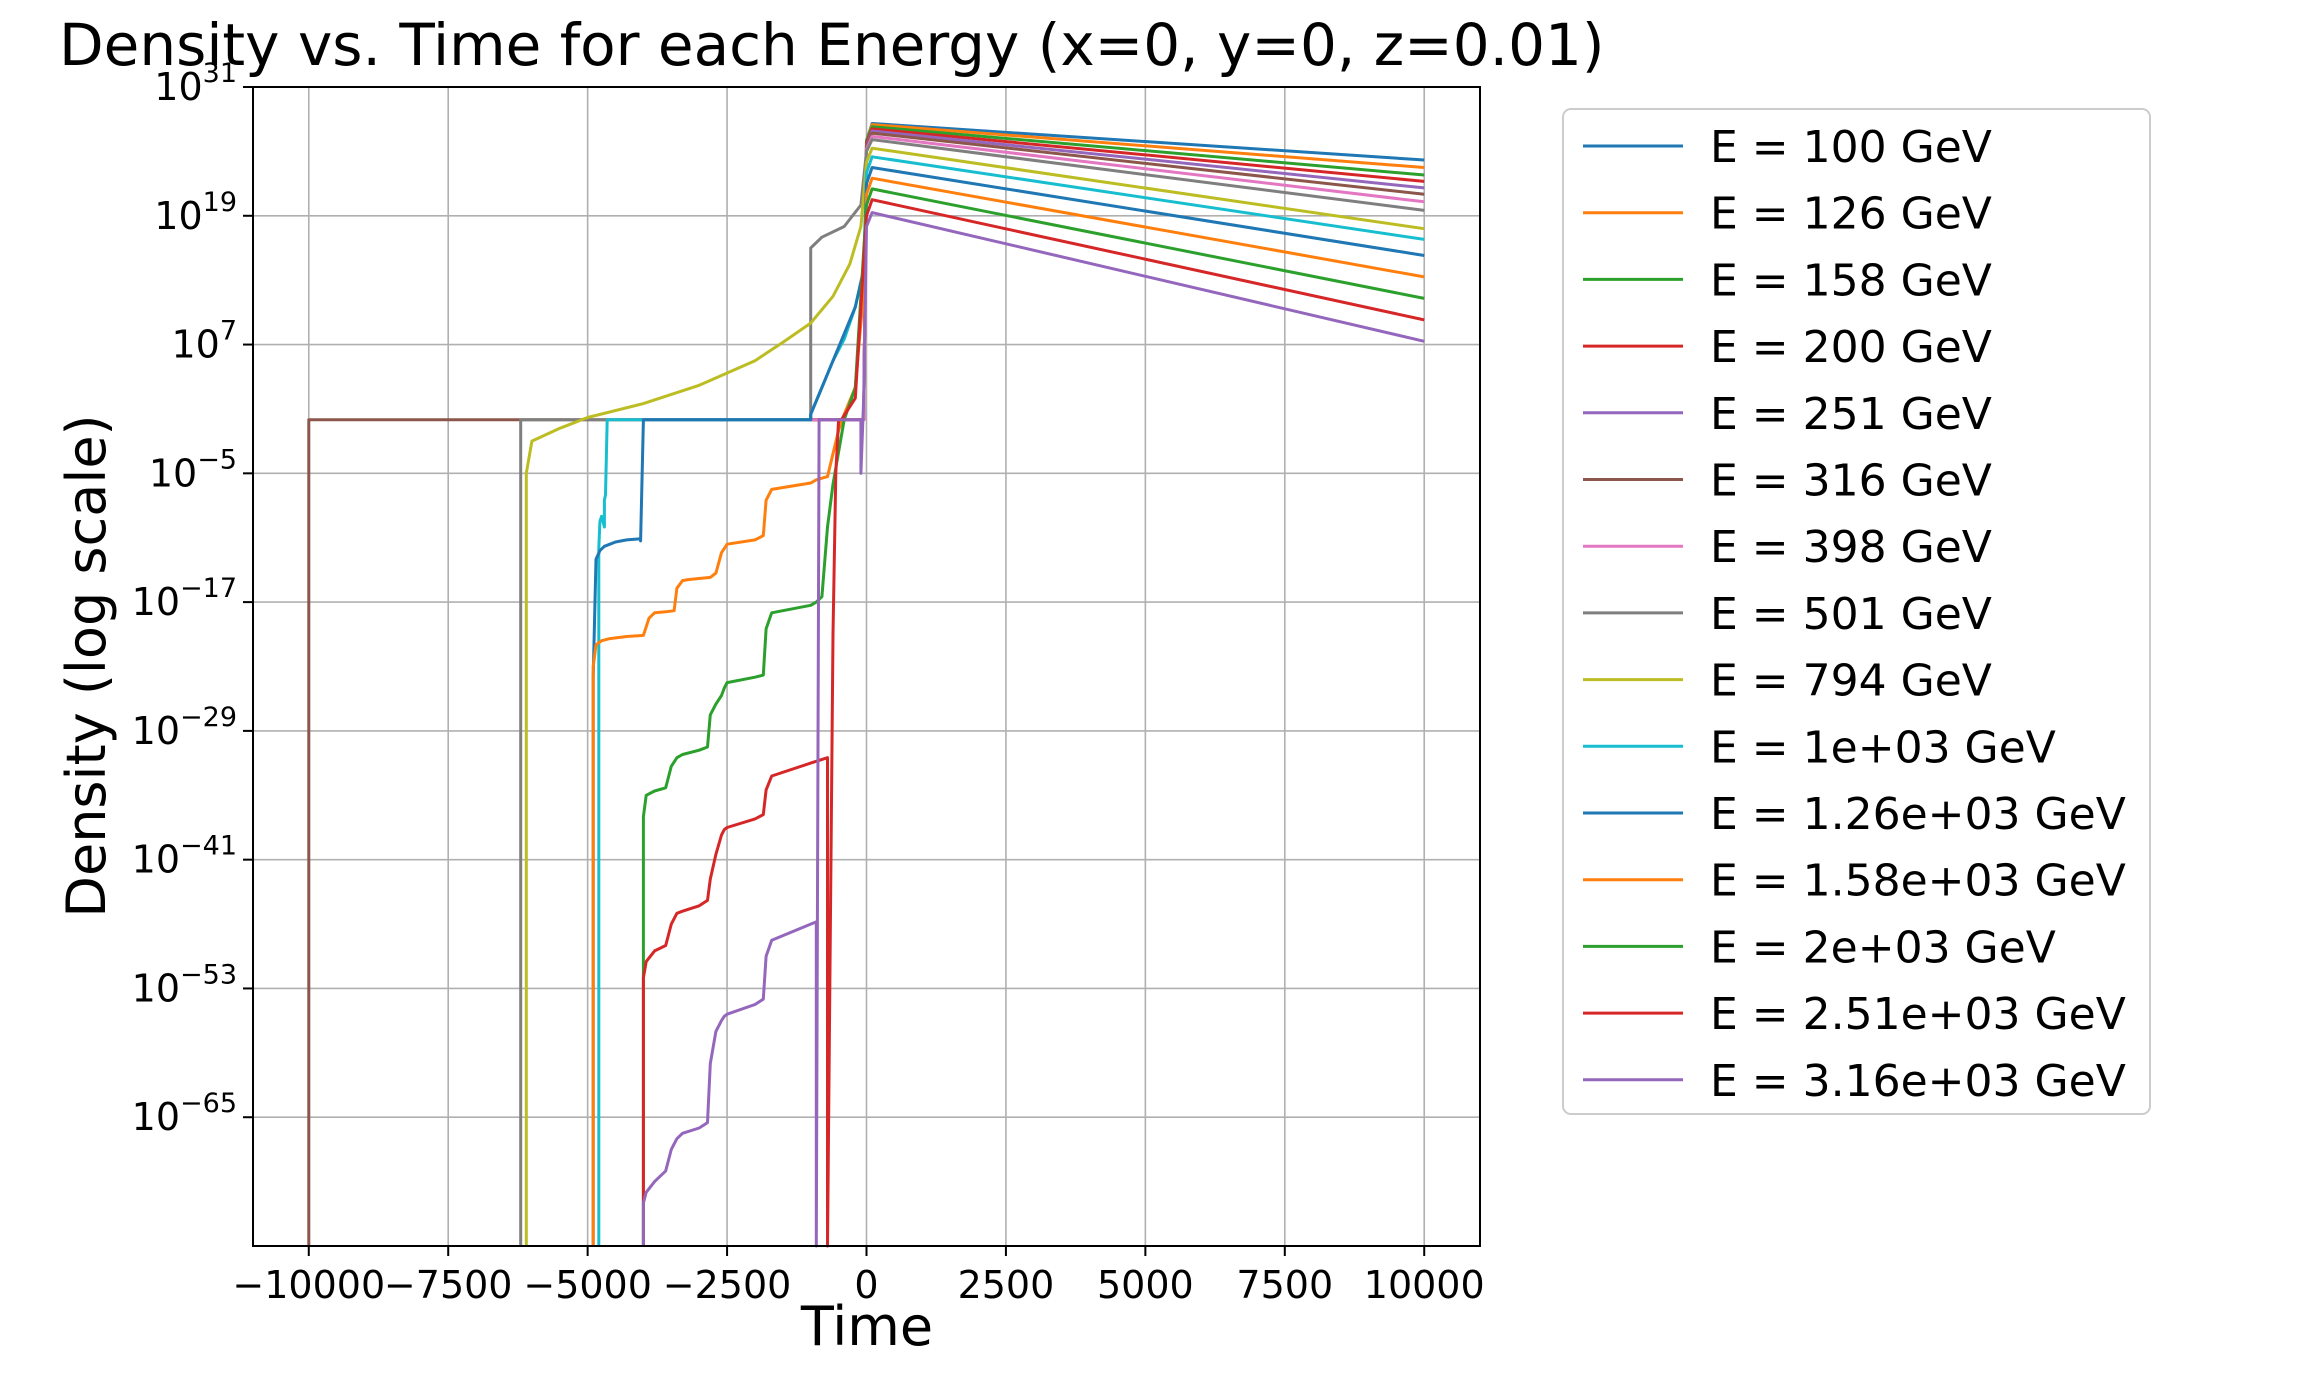  What do you see at coordinates (1851, 214) in the screenshot?
I see `legend-label: E = 126 GeV` at bounding box center [1851, 214].